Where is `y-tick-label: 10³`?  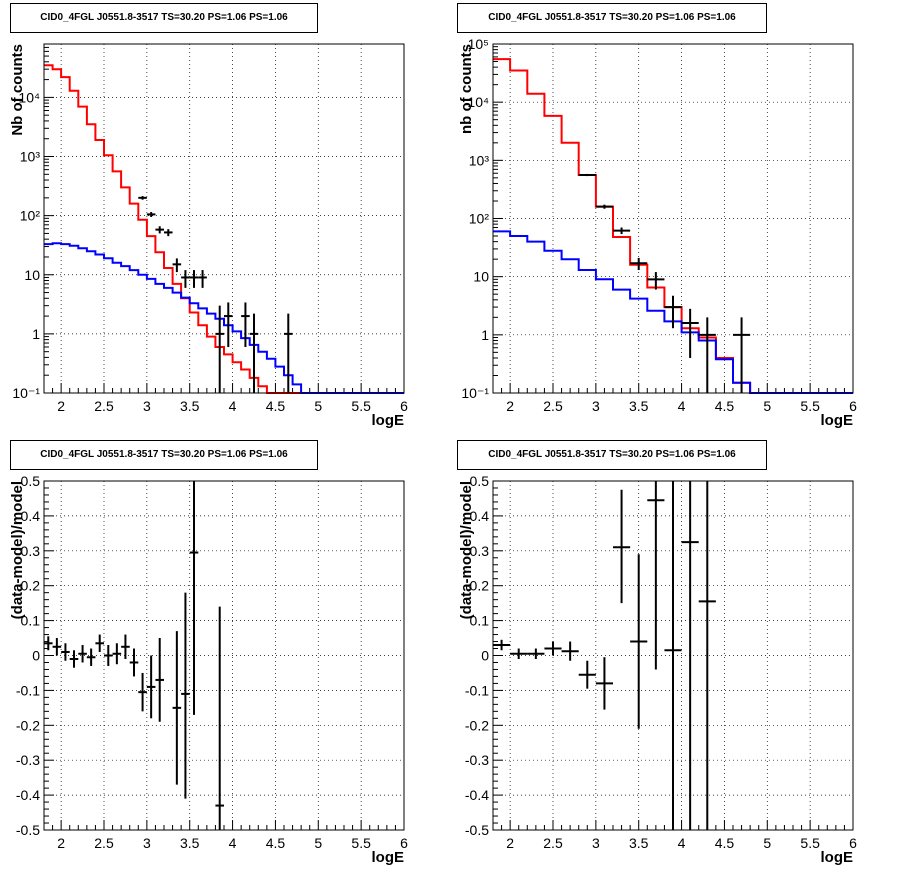
y-tick-label: 10³ is located at coordinates (479, 160).